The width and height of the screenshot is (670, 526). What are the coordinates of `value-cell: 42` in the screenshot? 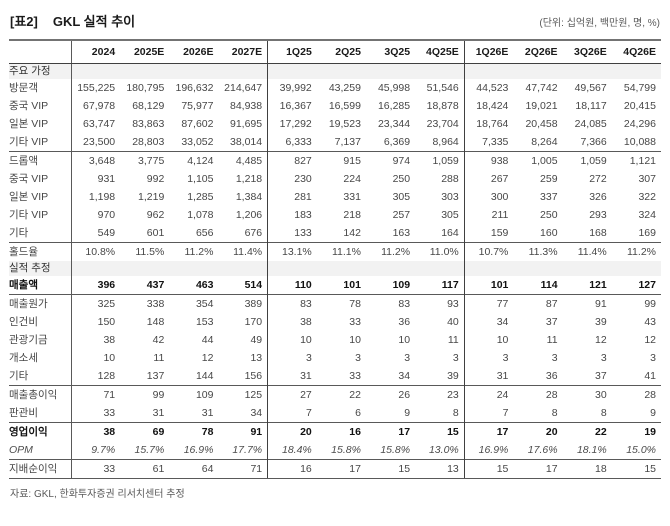 It's located at (158, 340).